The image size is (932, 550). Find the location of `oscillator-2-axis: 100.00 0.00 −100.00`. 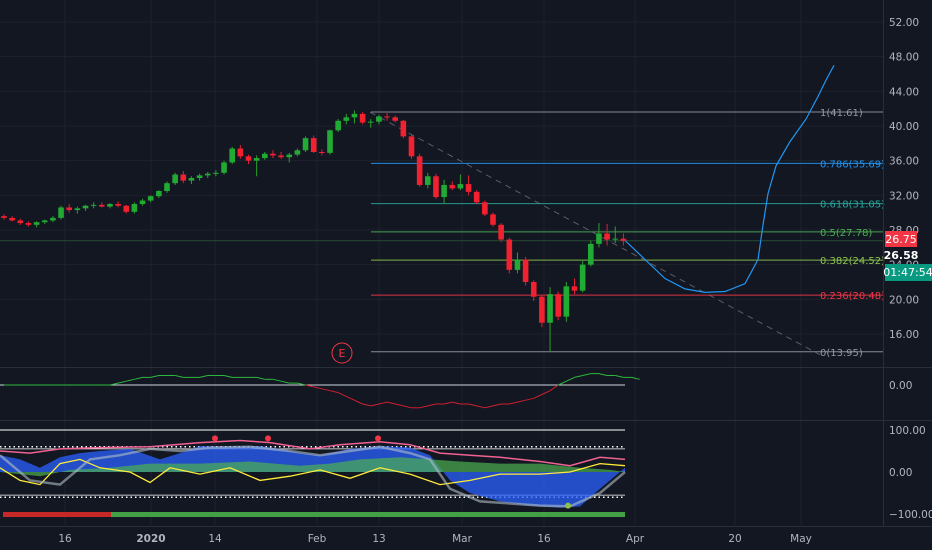

oscillator-2-axis: 100.00 0.00 −100.00 is located at coordinates (910, 473).